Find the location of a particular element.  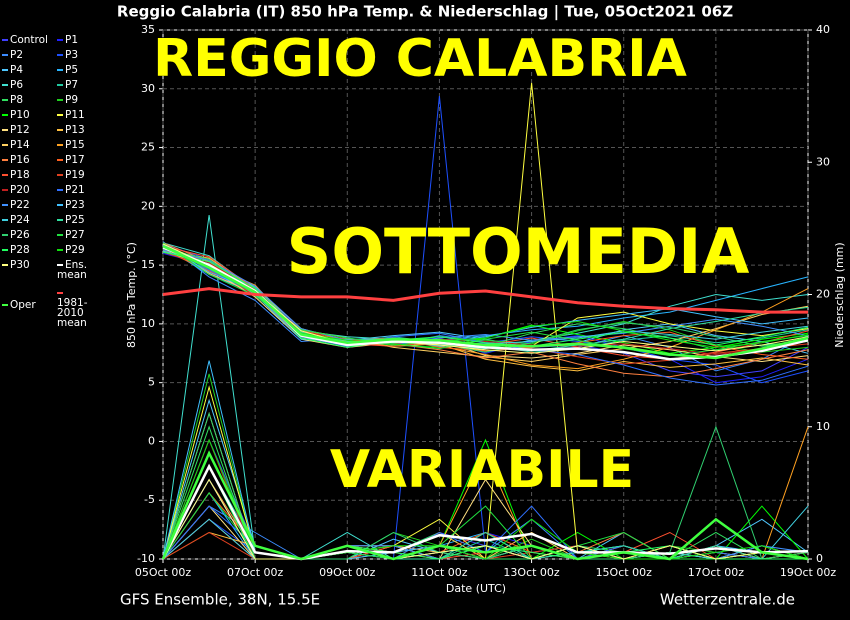

legend-label: P16 is located at coordinates (20, 160).